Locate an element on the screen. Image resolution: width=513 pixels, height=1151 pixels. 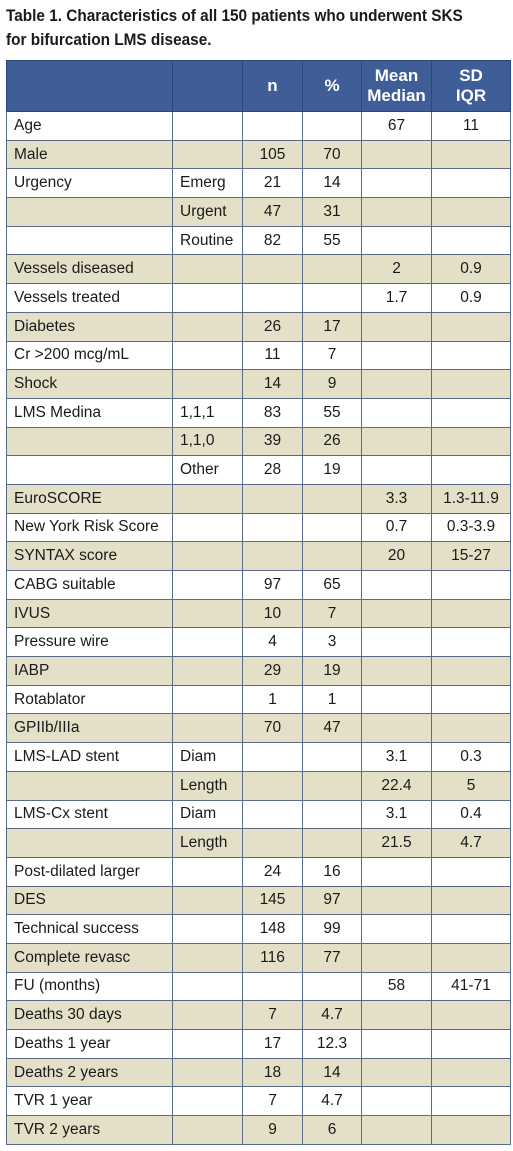
cell-characteristic: Deaths 30 days is located at coordinates (89, 1015).